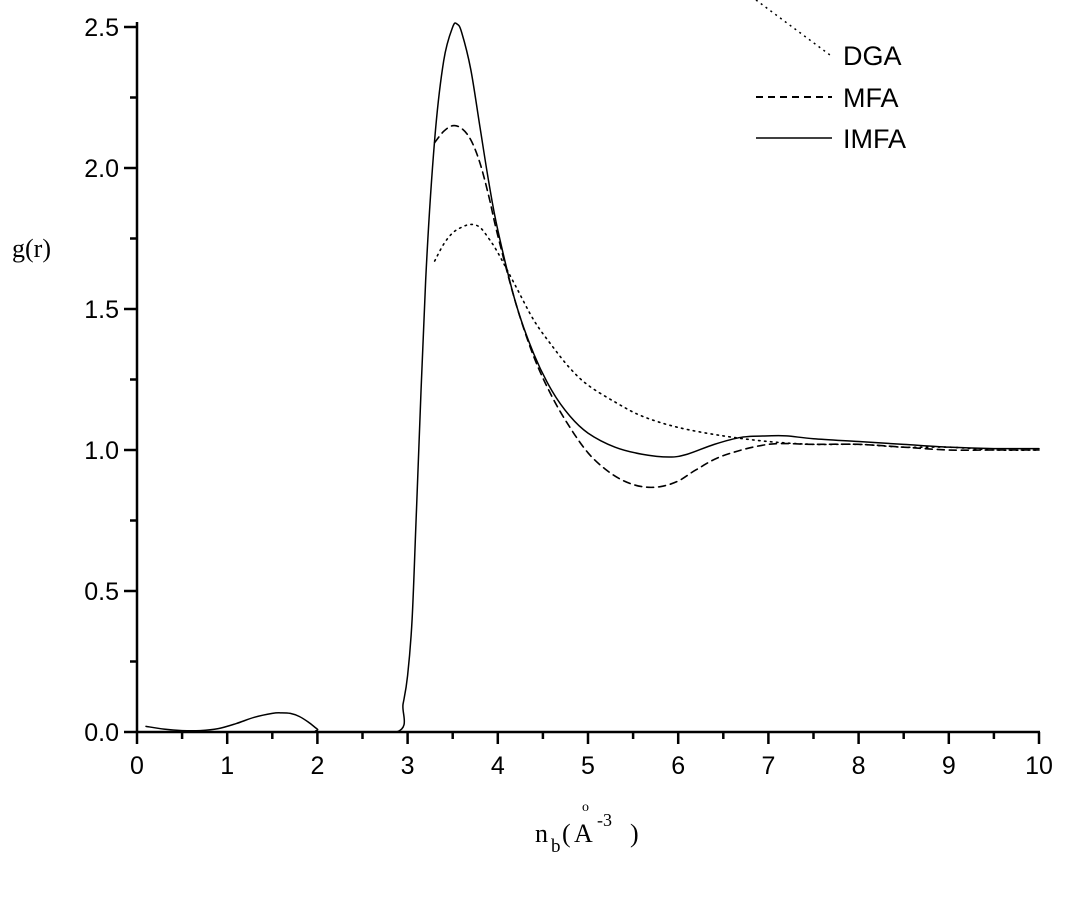 The image size is (1076, 909). Describe the element at coordinates (101, 310) in the screenshot. I see `y-tick-label: 1.5` at that location.